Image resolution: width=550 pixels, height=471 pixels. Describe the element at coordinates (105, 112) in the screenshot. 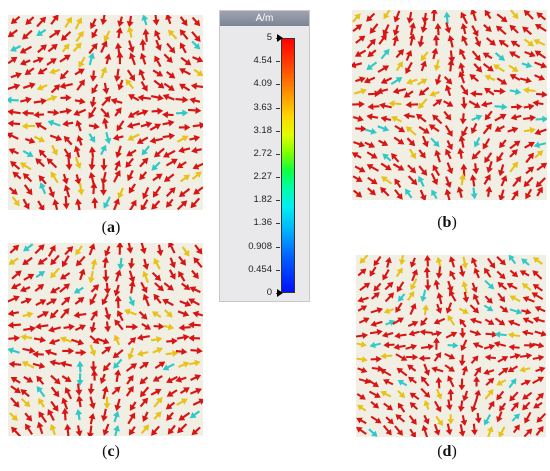

I see `field-plot-a` at that location.